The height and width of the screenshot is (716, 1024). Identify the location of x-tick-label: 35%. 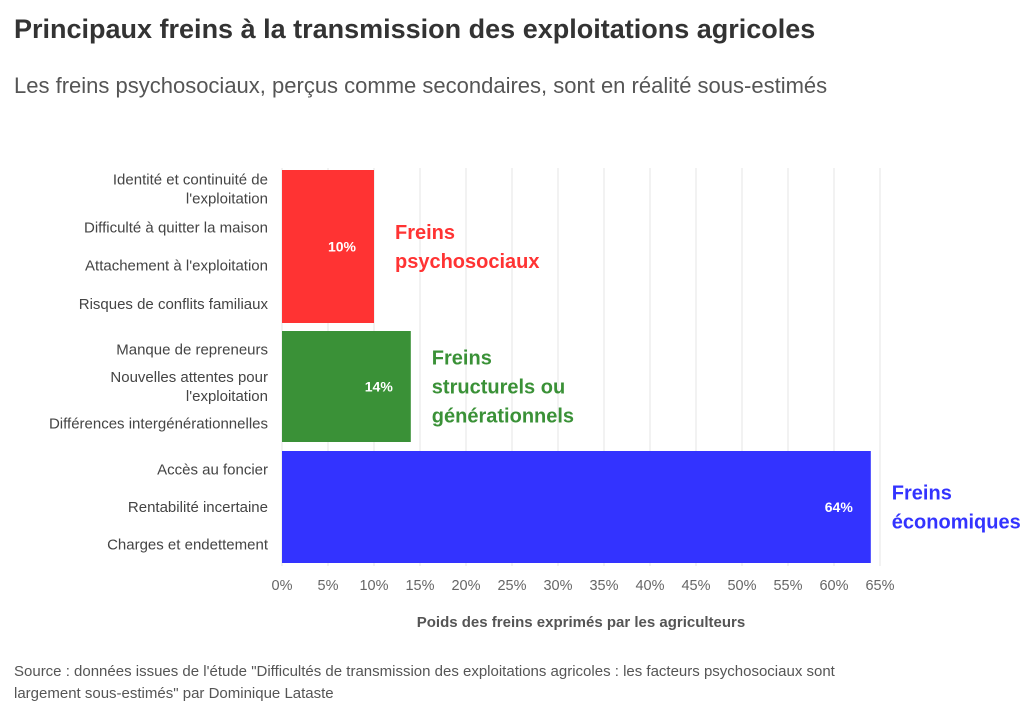
(603, 586).